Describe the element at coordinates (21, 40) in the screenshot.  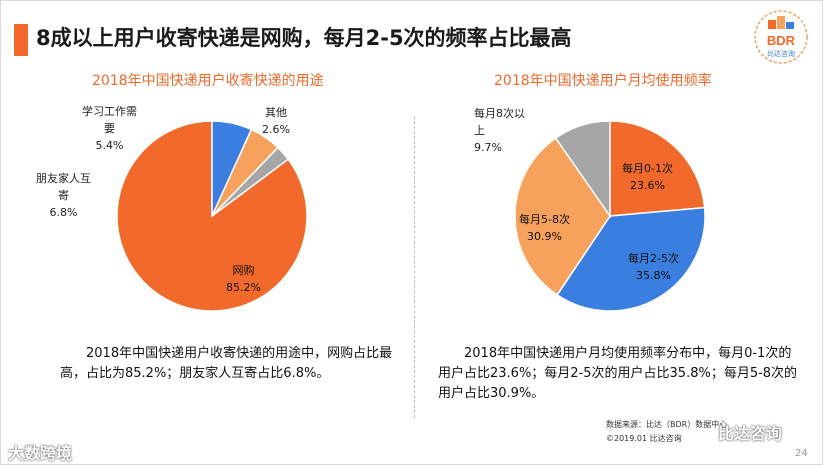
I see `title-accent-bar` at that location.